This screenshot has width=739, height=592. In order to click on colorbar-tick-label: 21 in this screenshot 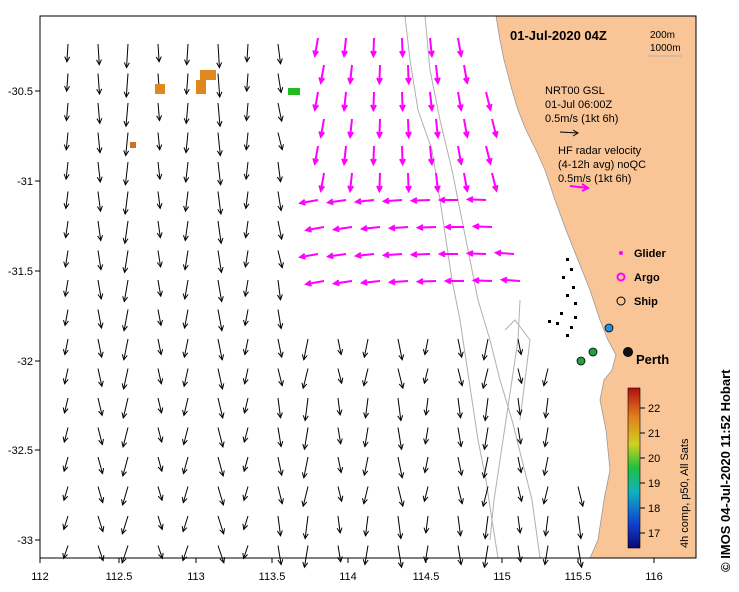, I will do `click(654, 434)`.